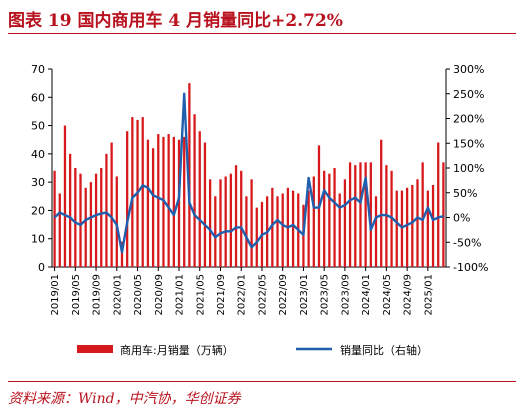  What do you see at coordinates (117, 295) in the screenshot?
I see `x-tick-label: 2020/01` at bounding box center [117, 295].